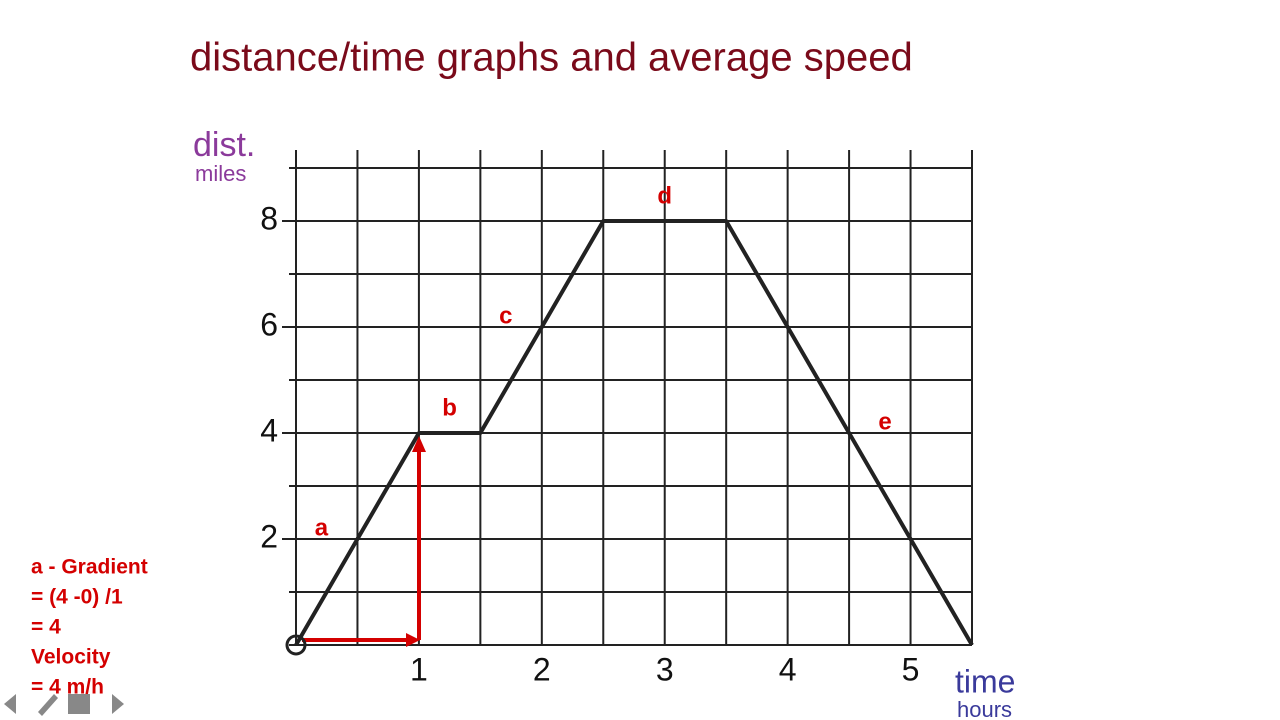 The width and height of the screenshot is (1280, 720). What do you see at coordinates (220, 173) in the screenshot?
I see `y-axis-unit: miles` at bounding box center [220, 173].